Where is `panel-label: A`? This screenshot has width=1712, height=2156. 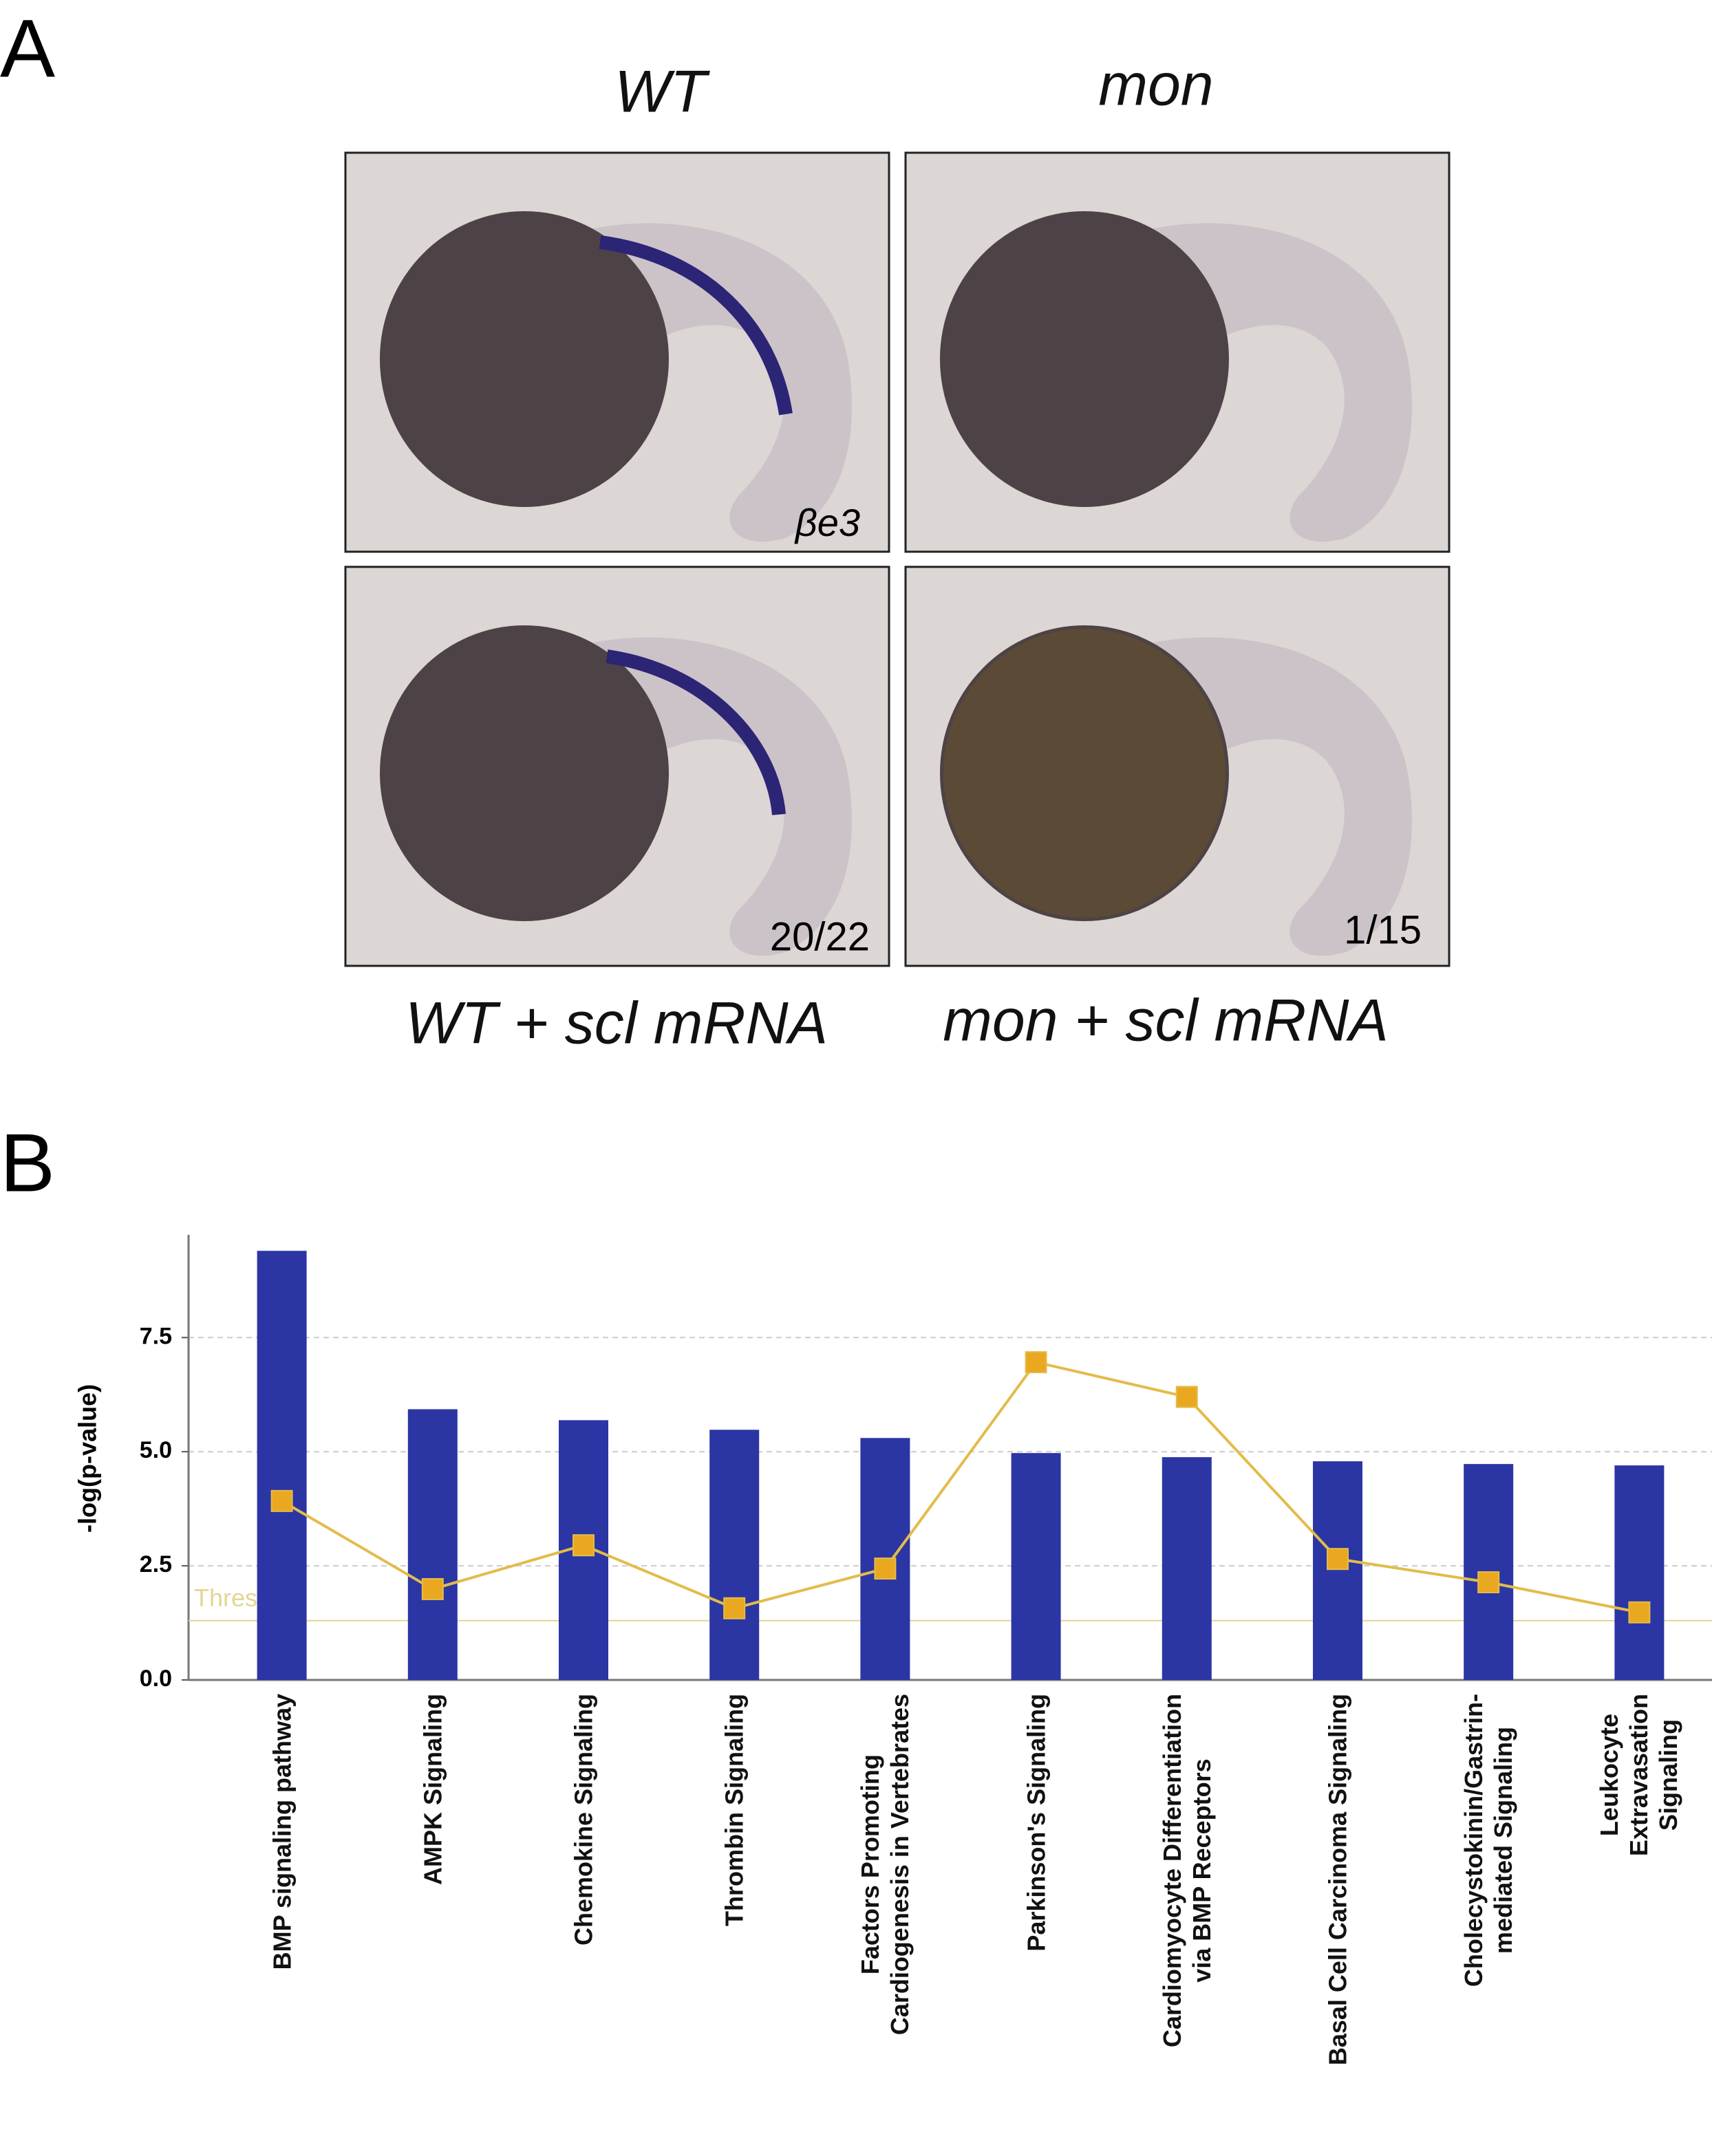
panel-label: A is located at coordinates (27, 49).